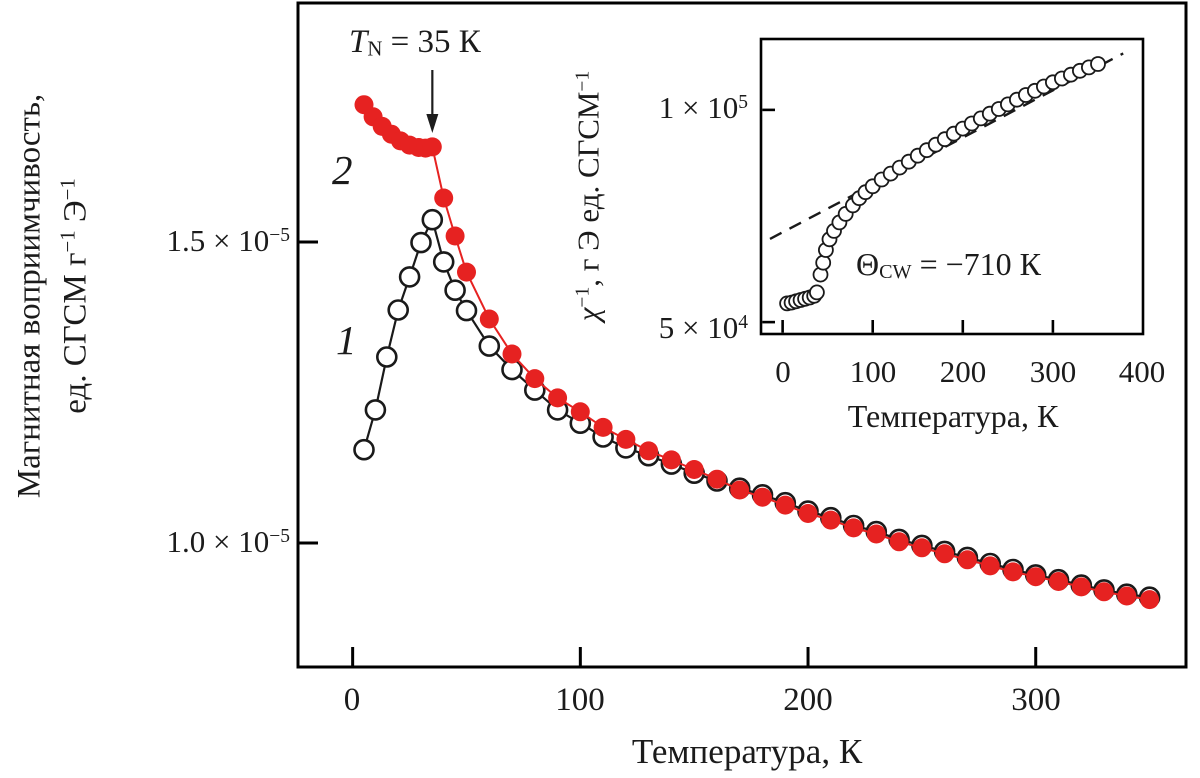  Describe the element at coordinates (1053, 371) in the screenshot. I see `inset-x-tick-label-300: 300` at that location.